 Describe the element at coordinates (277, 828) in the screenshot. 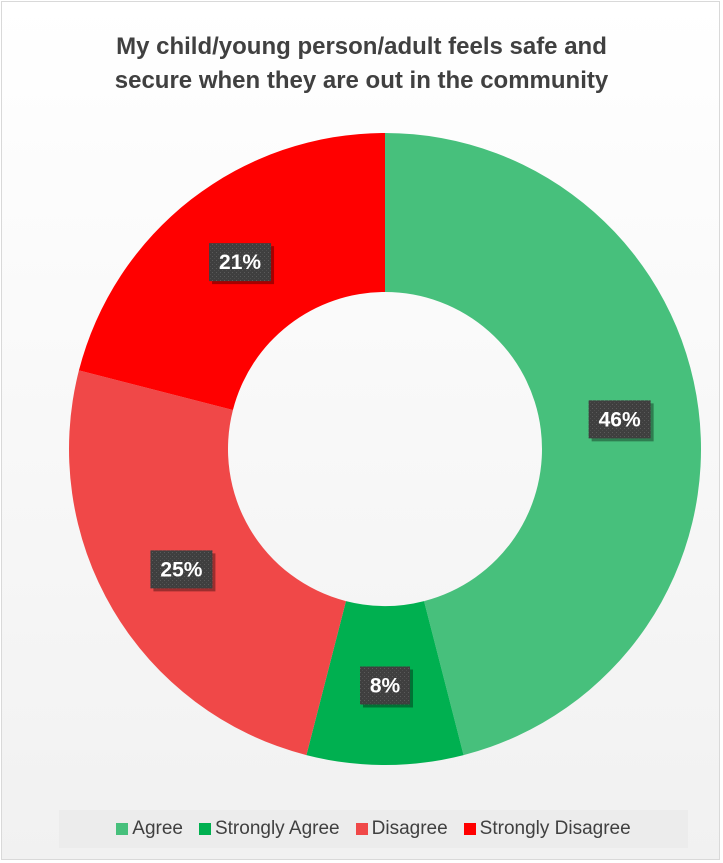

I see `legend-label: Strongly Agree` at that location.